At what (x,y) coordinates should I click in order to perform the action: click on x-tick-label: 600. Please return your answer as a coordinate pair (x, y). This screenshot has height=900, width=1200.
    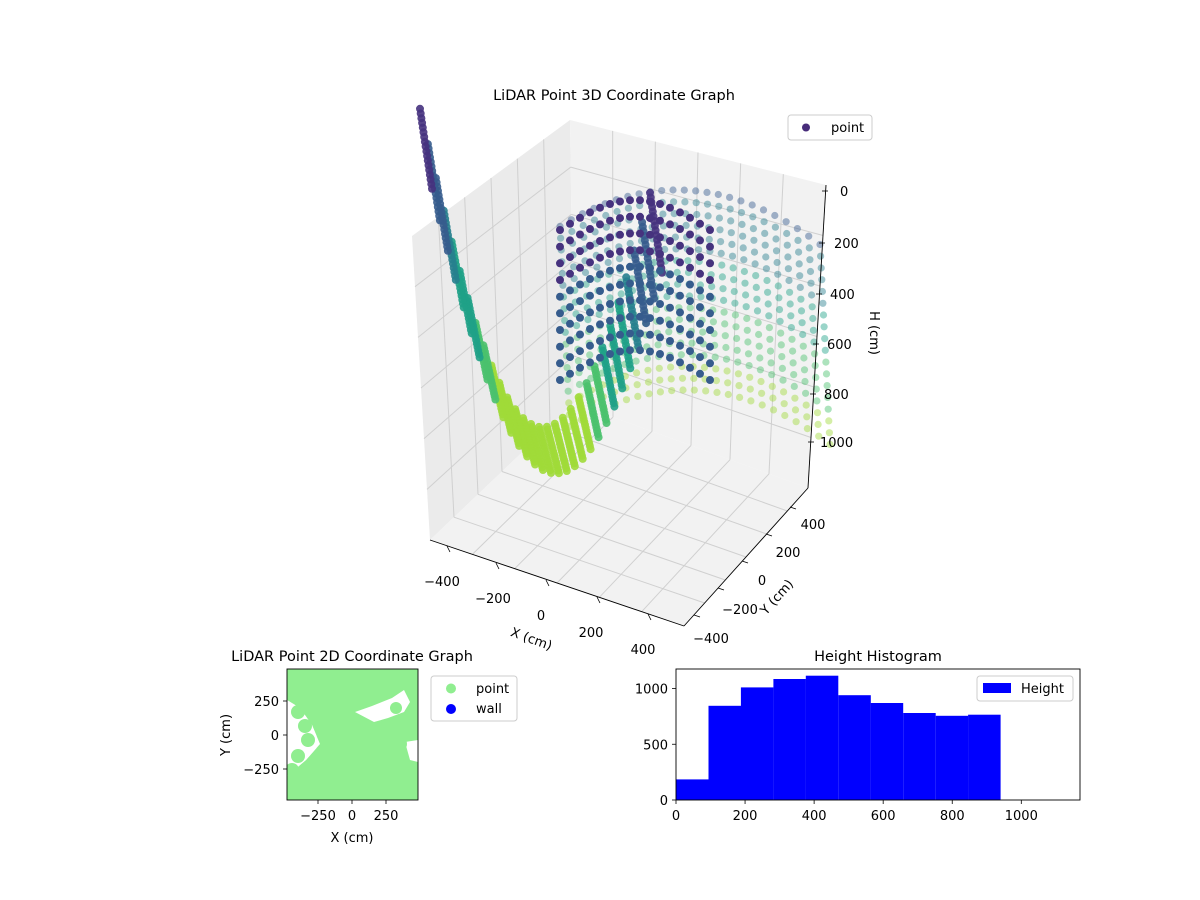
    Looking at the image, I should click on (883, 816).